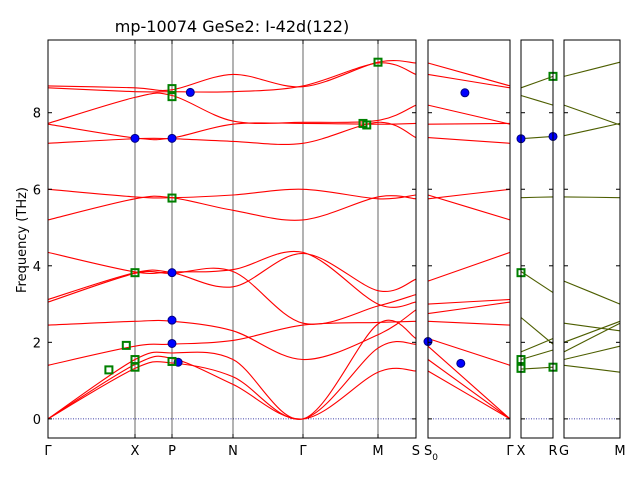 Image resolution: width=640 pixels, height=480 pixels. I want to click on y-axis-label: Frequency (THz), so click(22, 240).